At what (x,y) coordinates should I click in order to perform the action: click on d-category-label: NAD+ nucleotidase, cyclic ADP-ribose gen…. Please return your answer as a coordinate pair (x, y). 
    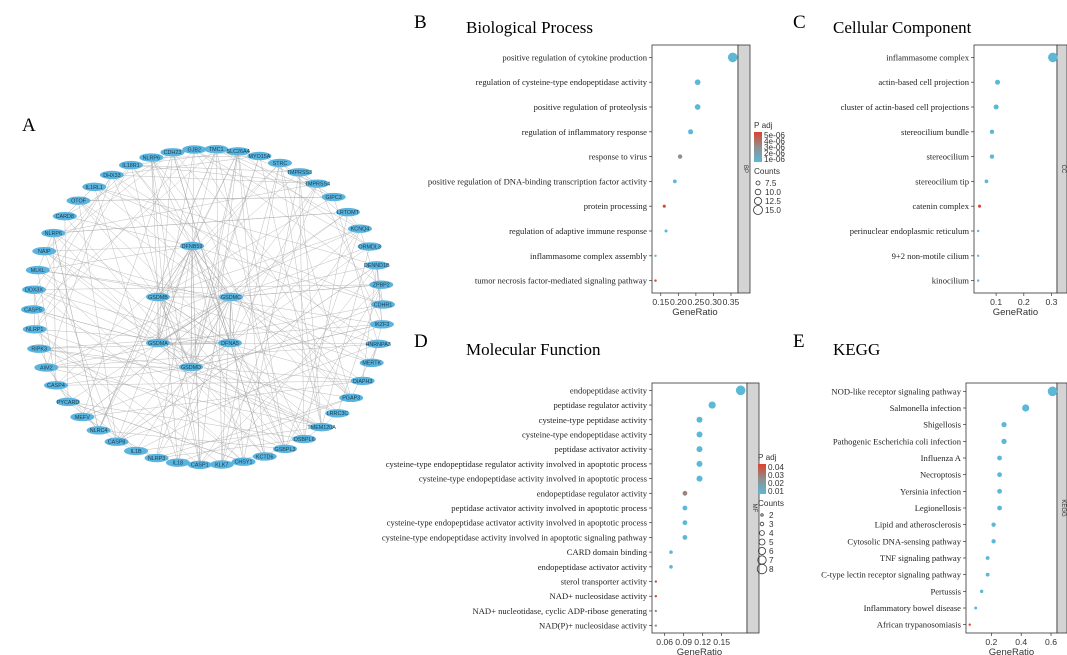
    Looking at the image, I should click on (559, 611).